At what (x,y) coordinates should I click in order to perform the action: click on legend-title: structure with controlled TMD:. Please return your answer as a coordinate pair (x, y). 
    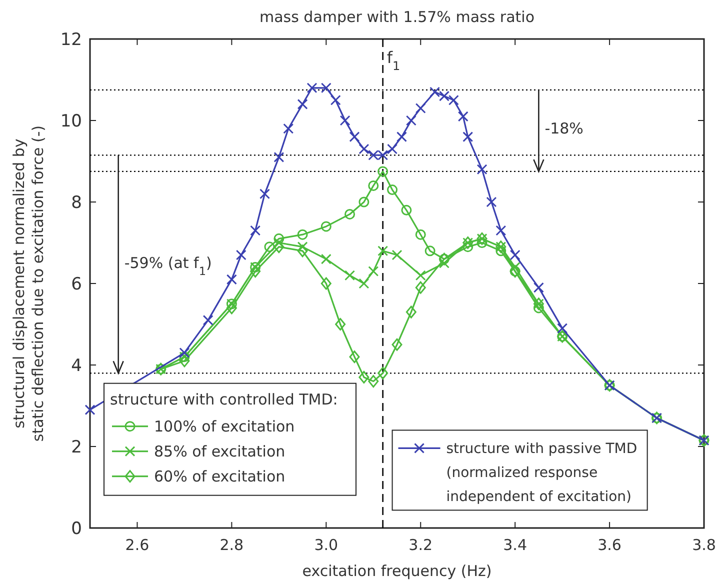
    Looking at the image, I should click on (224, 399).